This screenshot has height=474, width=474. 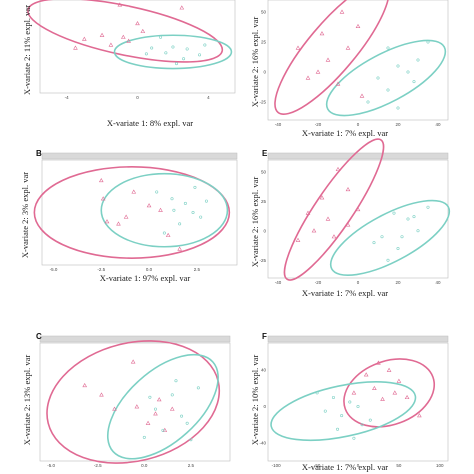 What do you see at coordinates (54, 269) in the screenshot?
I see `x-tick-label: -5.0` at bounding box center [54, 269].